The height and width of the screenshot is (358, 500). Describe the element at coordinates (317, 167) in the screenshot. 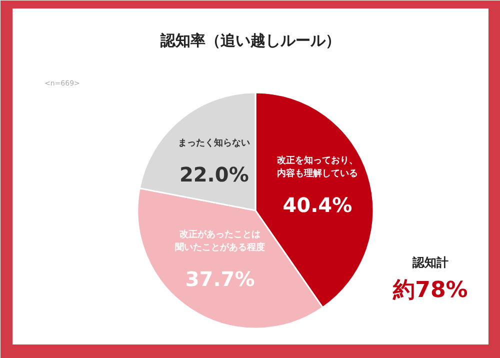

I see `slice-label: 改正を知っており、内容も理解している` at that location.